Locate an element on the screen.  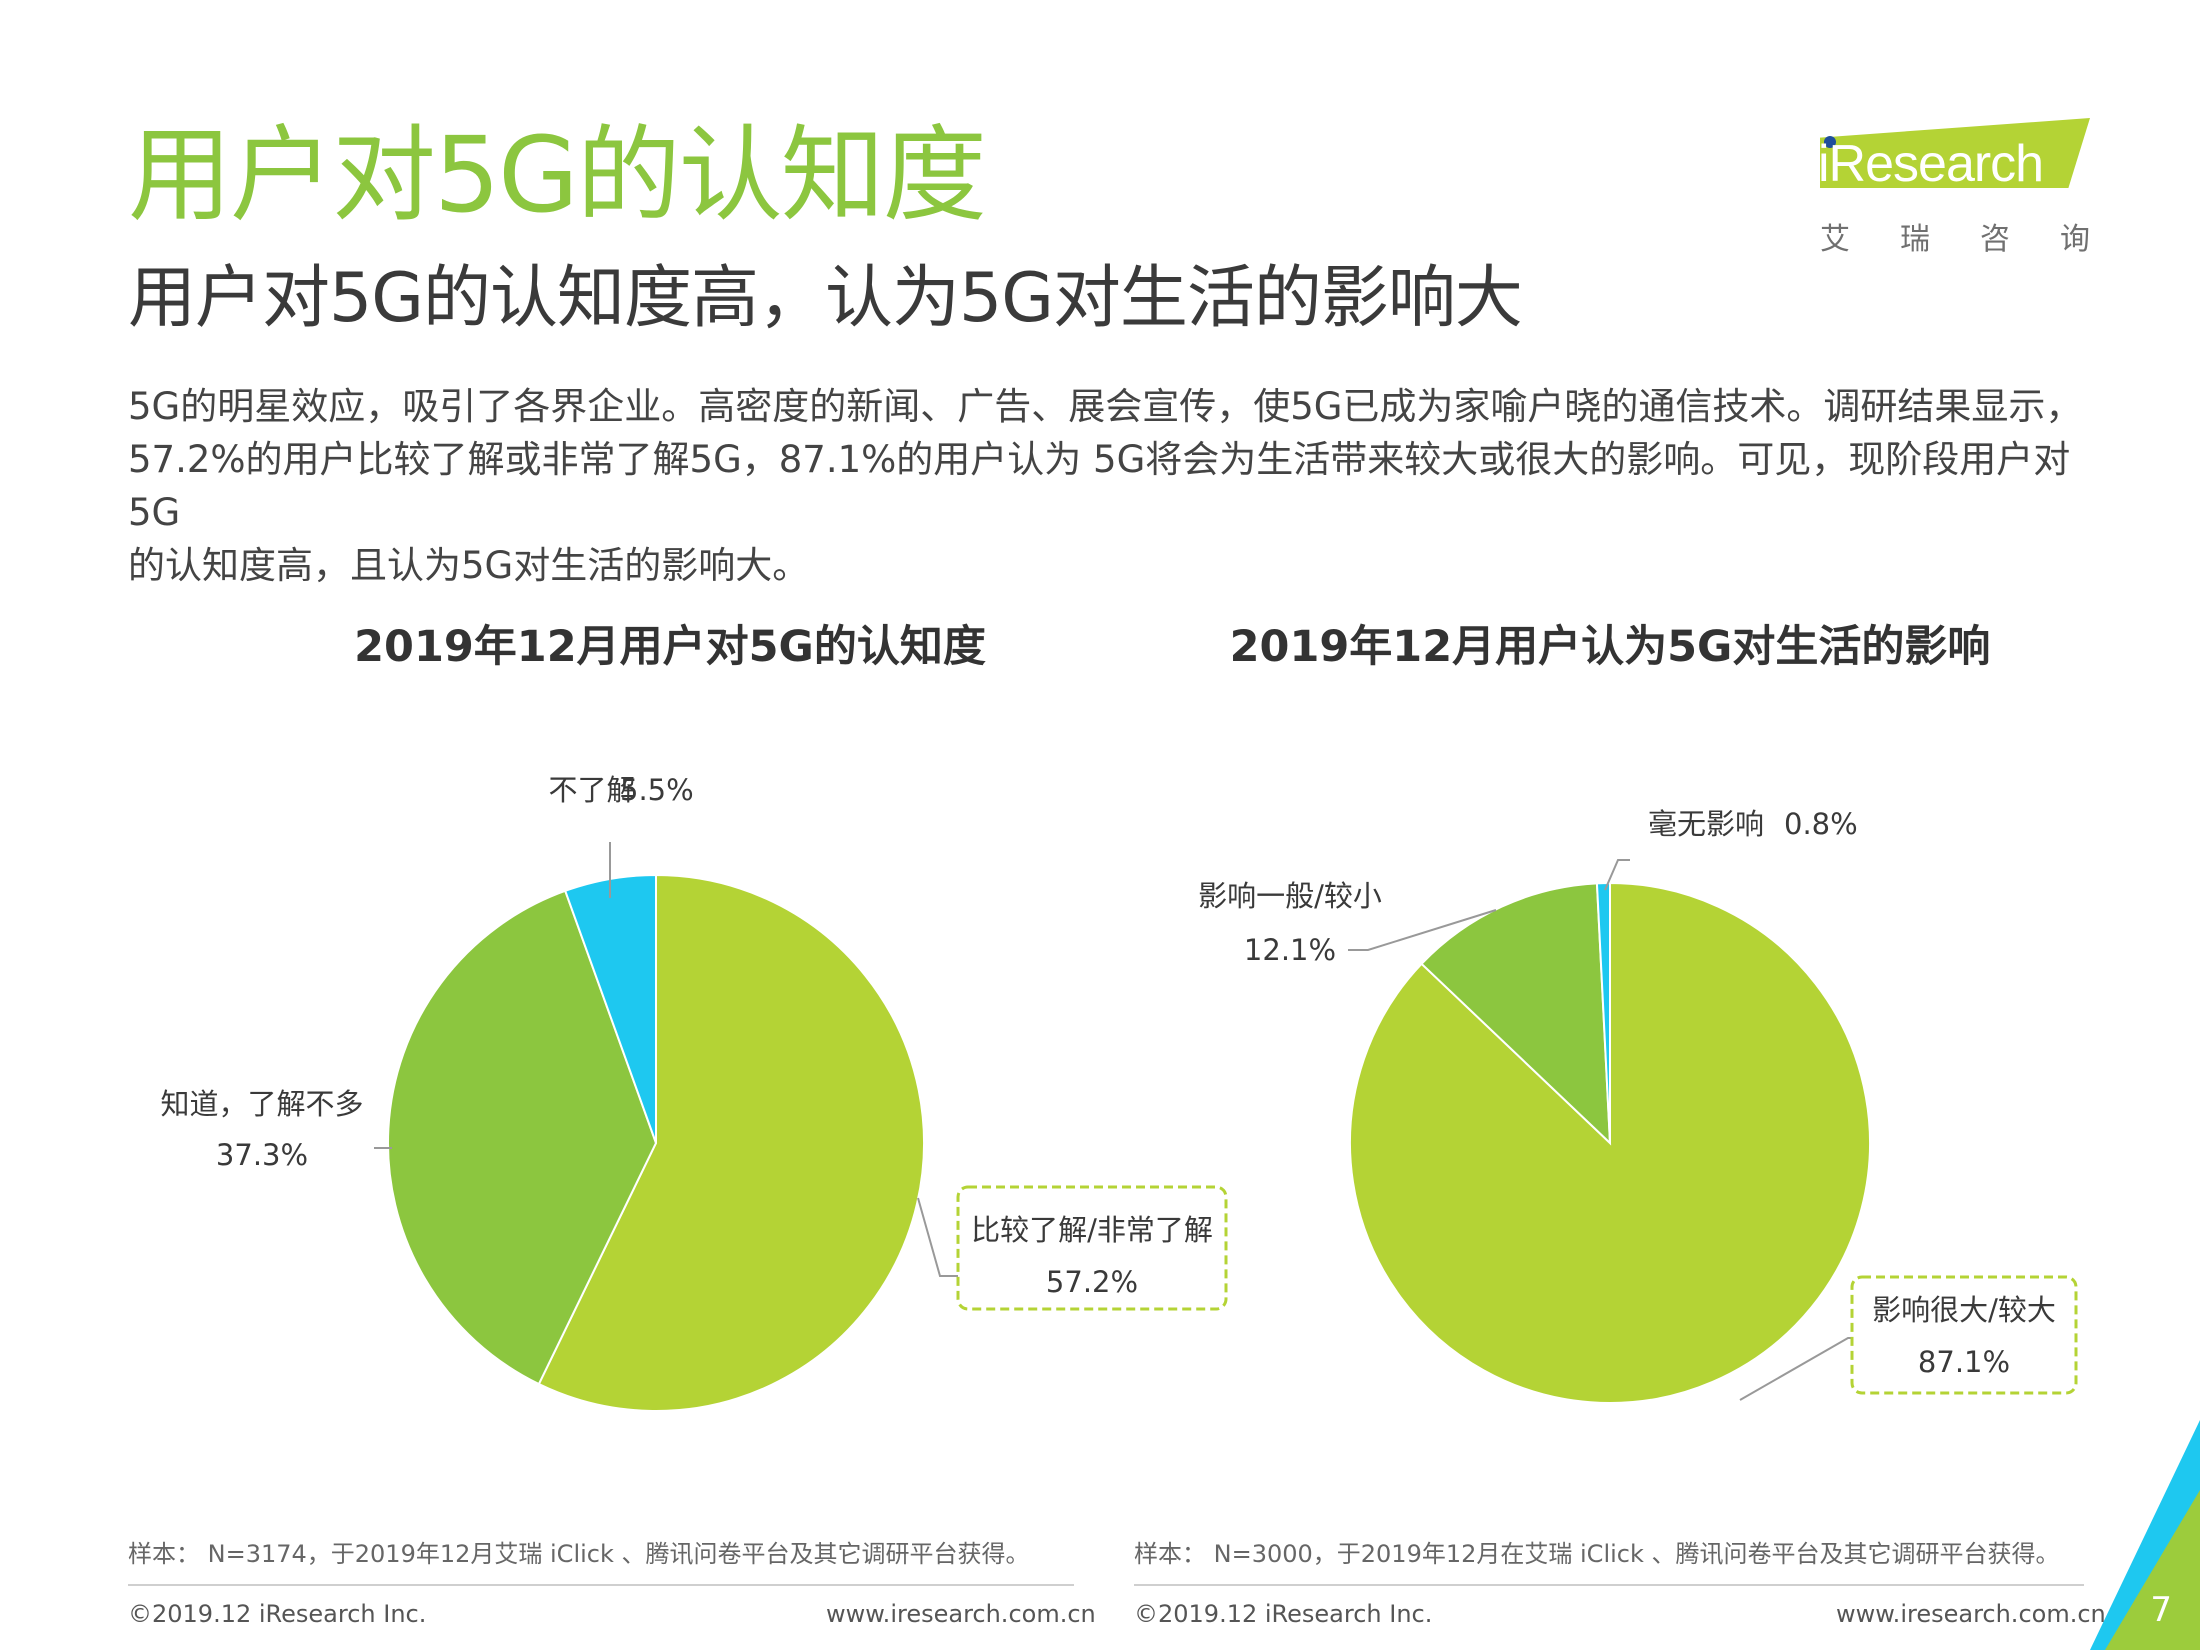
logo-dot is located at coordinates (1830, 142).